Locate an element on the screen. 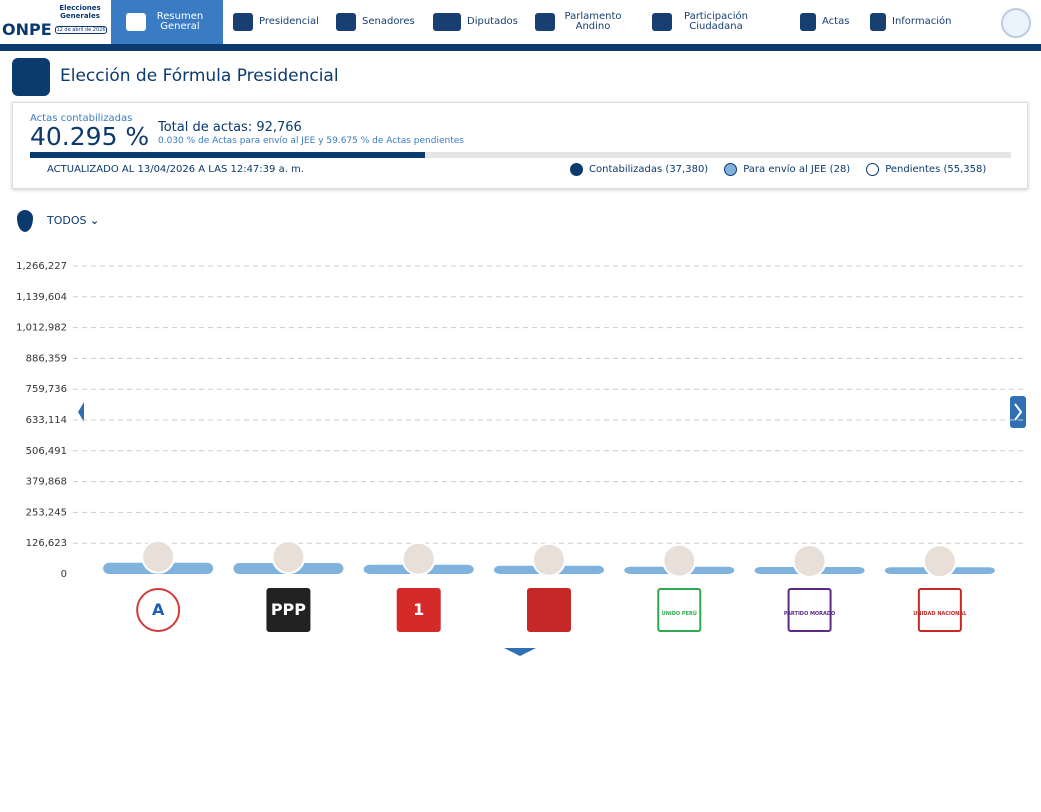 The height and width of the screenshot is (812, 1041). y-tick-label: 506,491 is located at coordinates (46, 451).